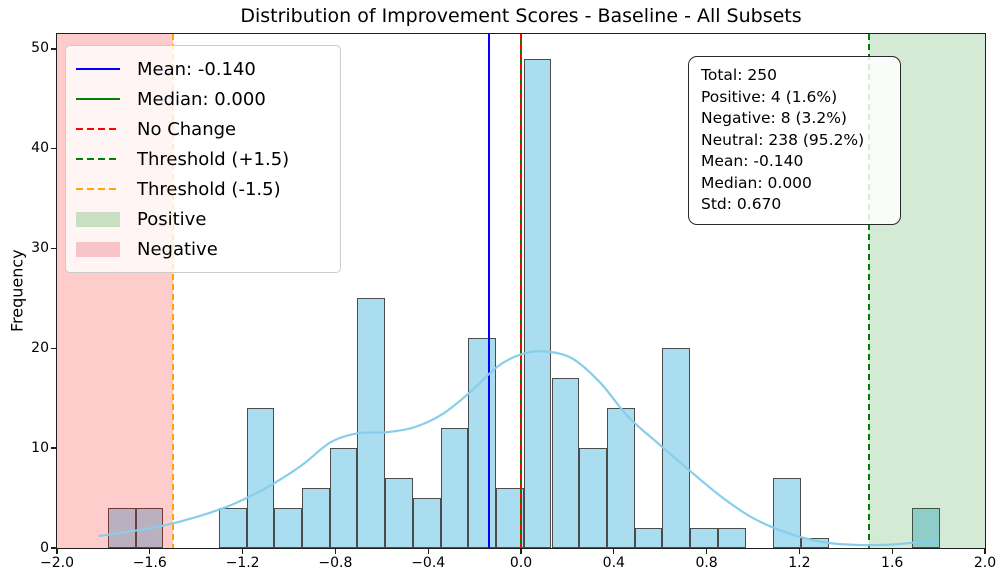 Image resolution: width=997 pixels, height=581 pixels. What do you see at coordinates (209, 189) in the screenshot?
I see `legend-label: Threshold (-1.5)` at bounding box center [209, 189].